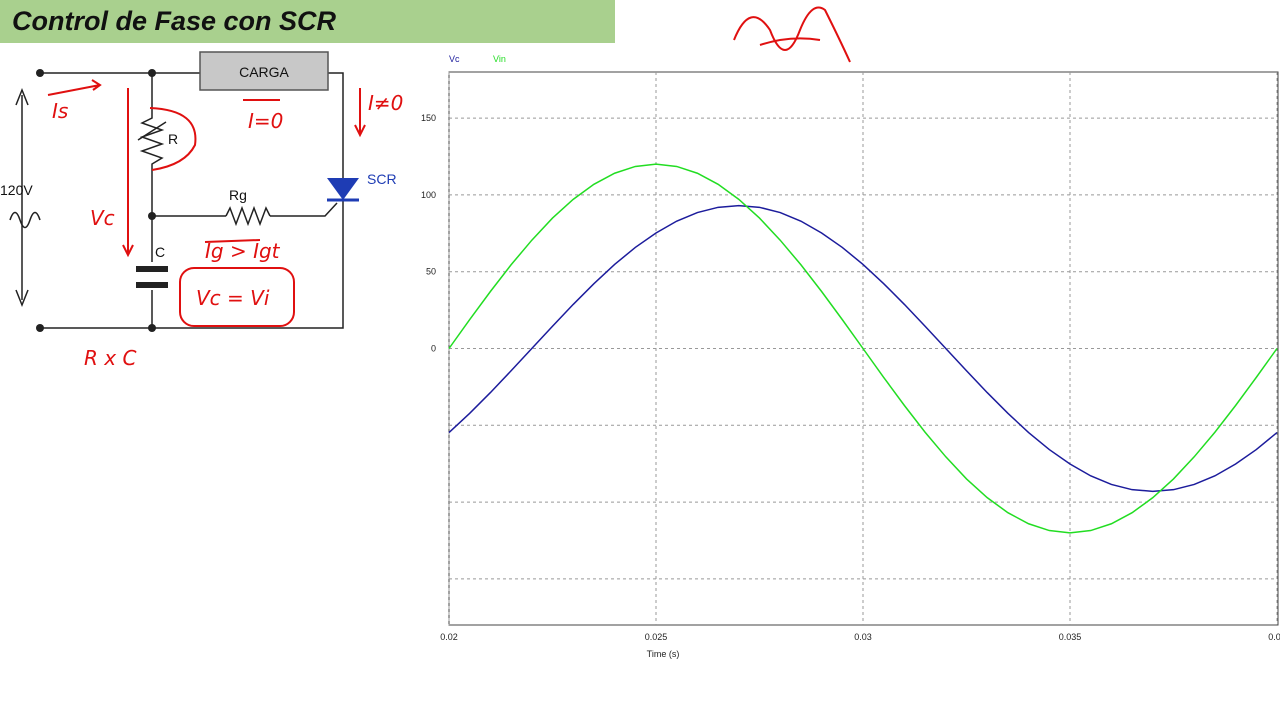 The image size is (1280, 720). I want to click on y-tick-label: 100, so click(428, 195).